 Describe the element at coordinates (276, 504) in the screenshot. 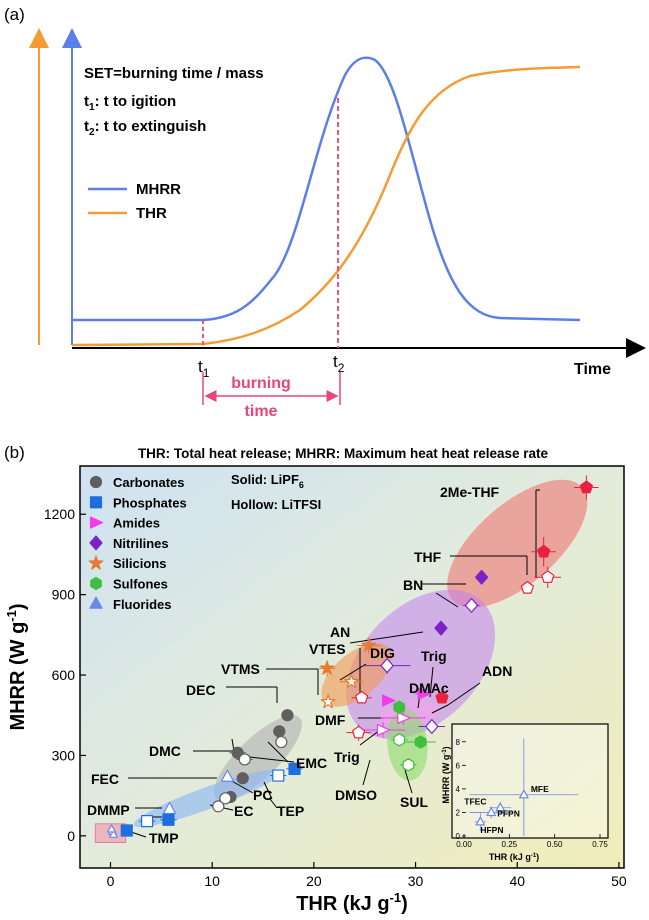

I see `hollow-note: Hollow: LiTFSI` at that location.